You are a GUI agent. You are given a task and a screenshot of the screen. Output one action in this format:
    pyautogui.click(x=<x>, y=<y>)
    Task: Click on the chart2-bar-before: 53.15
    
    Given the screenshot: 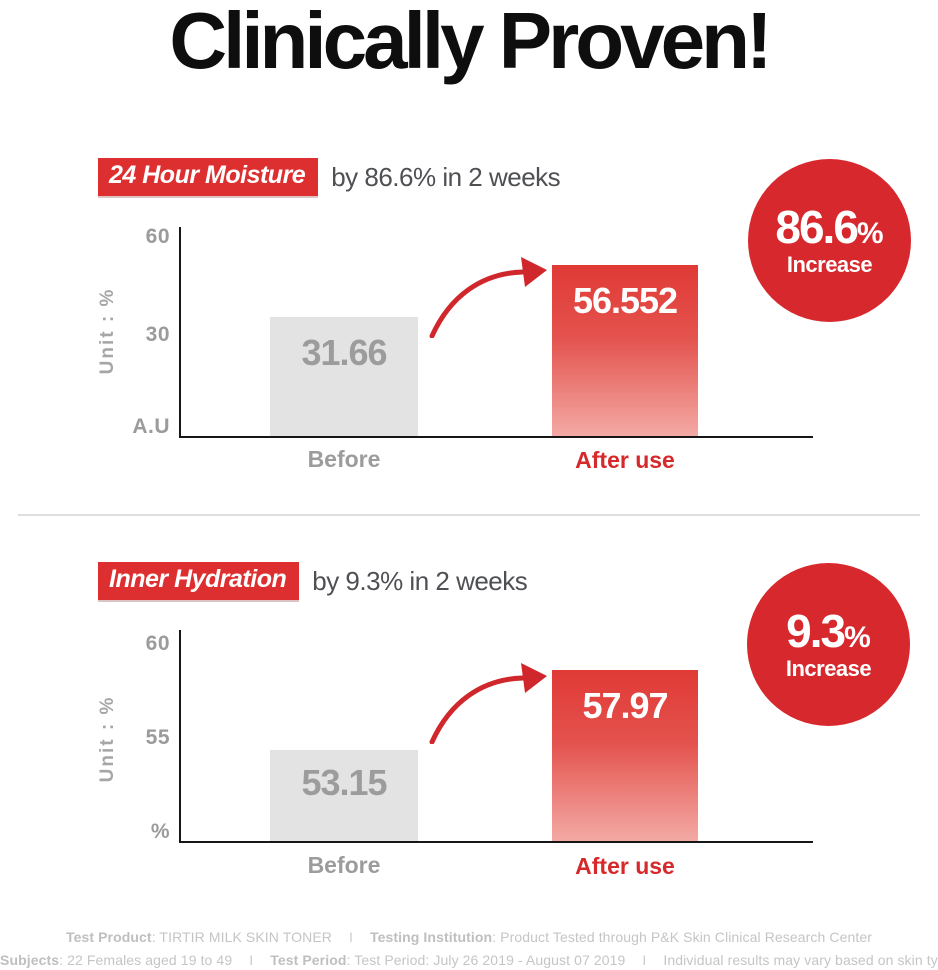 What is the action you would take?
    pyautogui.click(x=344, y=795)
    